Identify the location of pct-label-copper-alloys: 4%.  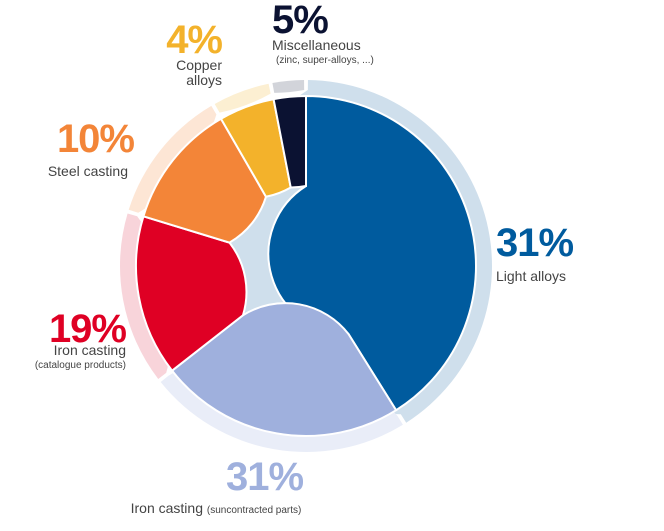
(194, 40).